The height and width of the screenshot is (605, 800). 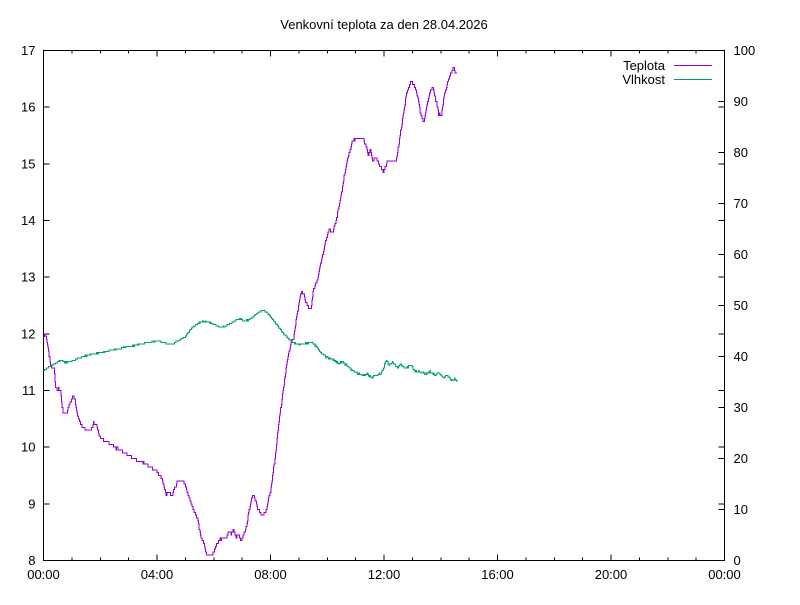 I want to click on y-left-tick-label: 11, so click(x=29, y=390).